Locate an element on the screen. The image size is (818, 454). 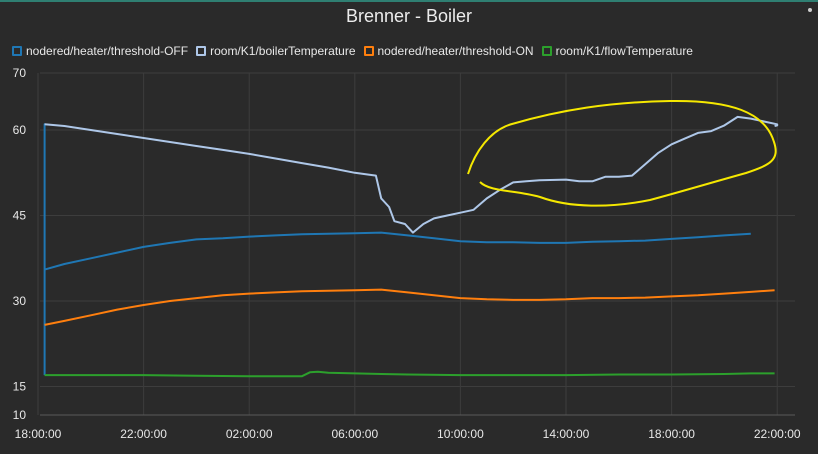
y-tick-label-15: 15 is located at coordinates (20, 387).